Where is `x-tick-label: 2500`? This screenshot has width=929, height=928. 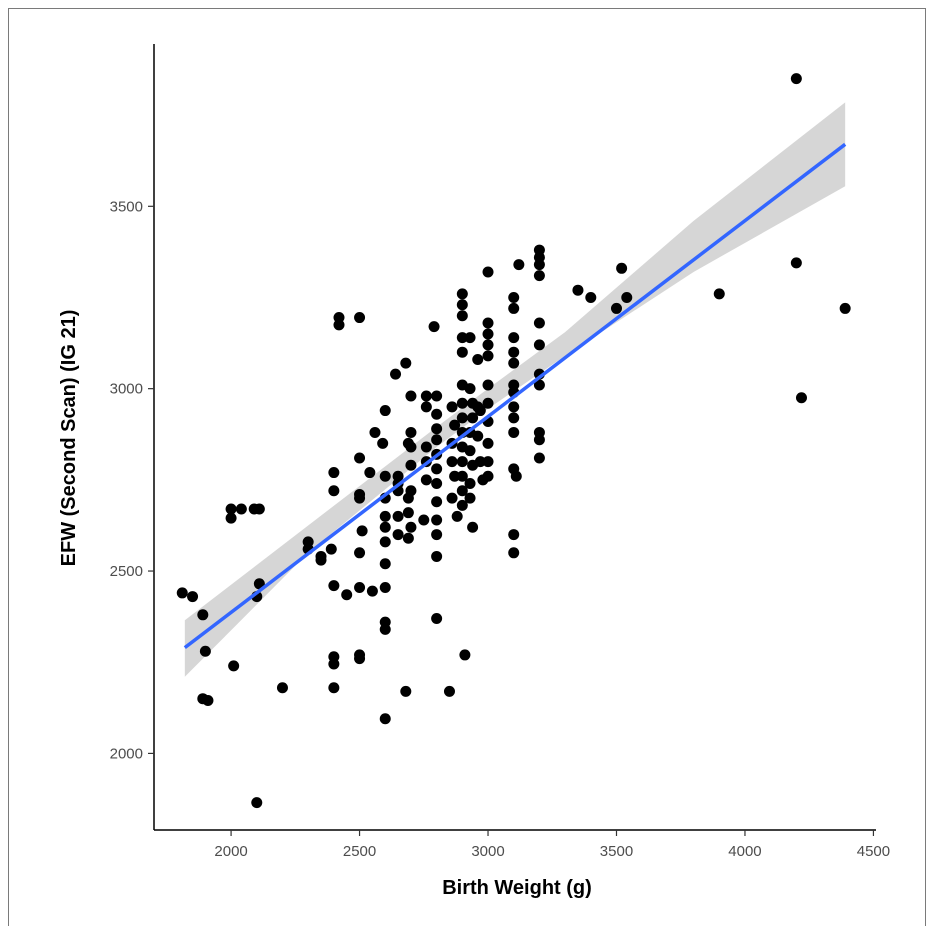
x-tick-label: 2500 is located at coordinates (359, 851).